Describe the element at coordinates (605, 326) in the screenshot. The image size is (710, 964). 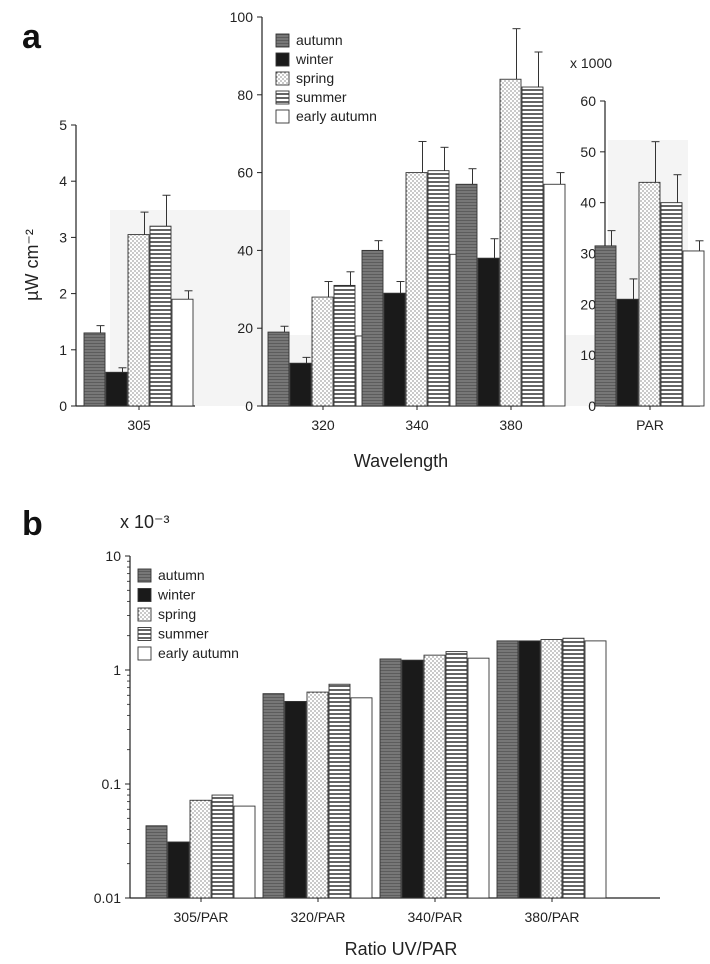
I see `bar-autumn-par` at that location.